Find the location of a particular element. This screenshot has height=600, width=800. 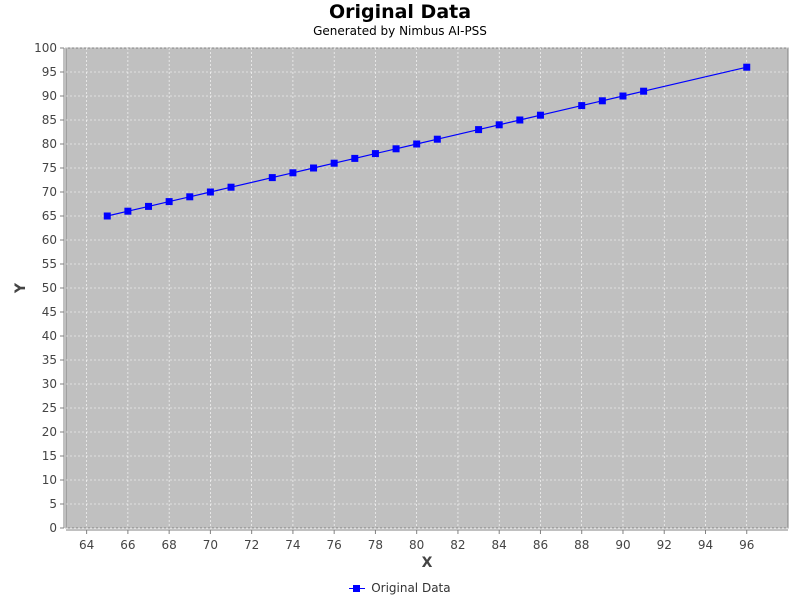

y-axis-title: Y is located at coordinates (21, 288).